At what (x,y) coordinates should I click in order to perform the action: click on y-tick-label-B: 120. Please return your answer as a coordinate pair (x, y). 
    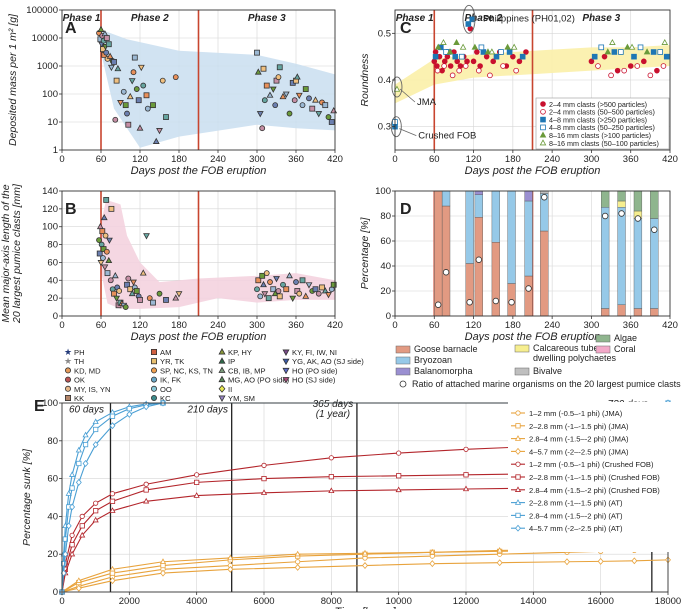
    Looking at the image, I should click on (50, 209).